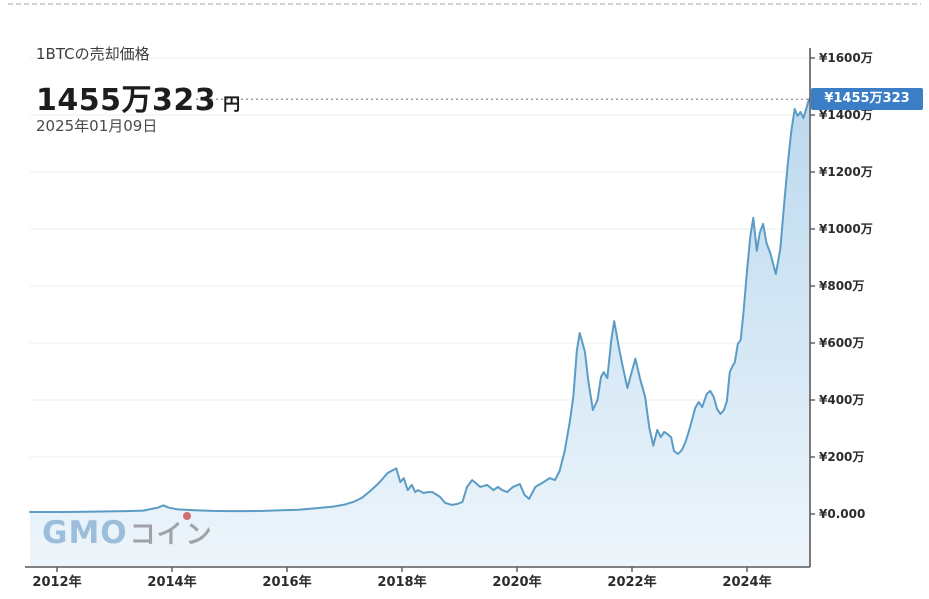 This screenshot has width=929, height=599. Describe the element at coordinates (846, 115) in the screenshot. I see `y-tick-label: ¥1400万` at that location.